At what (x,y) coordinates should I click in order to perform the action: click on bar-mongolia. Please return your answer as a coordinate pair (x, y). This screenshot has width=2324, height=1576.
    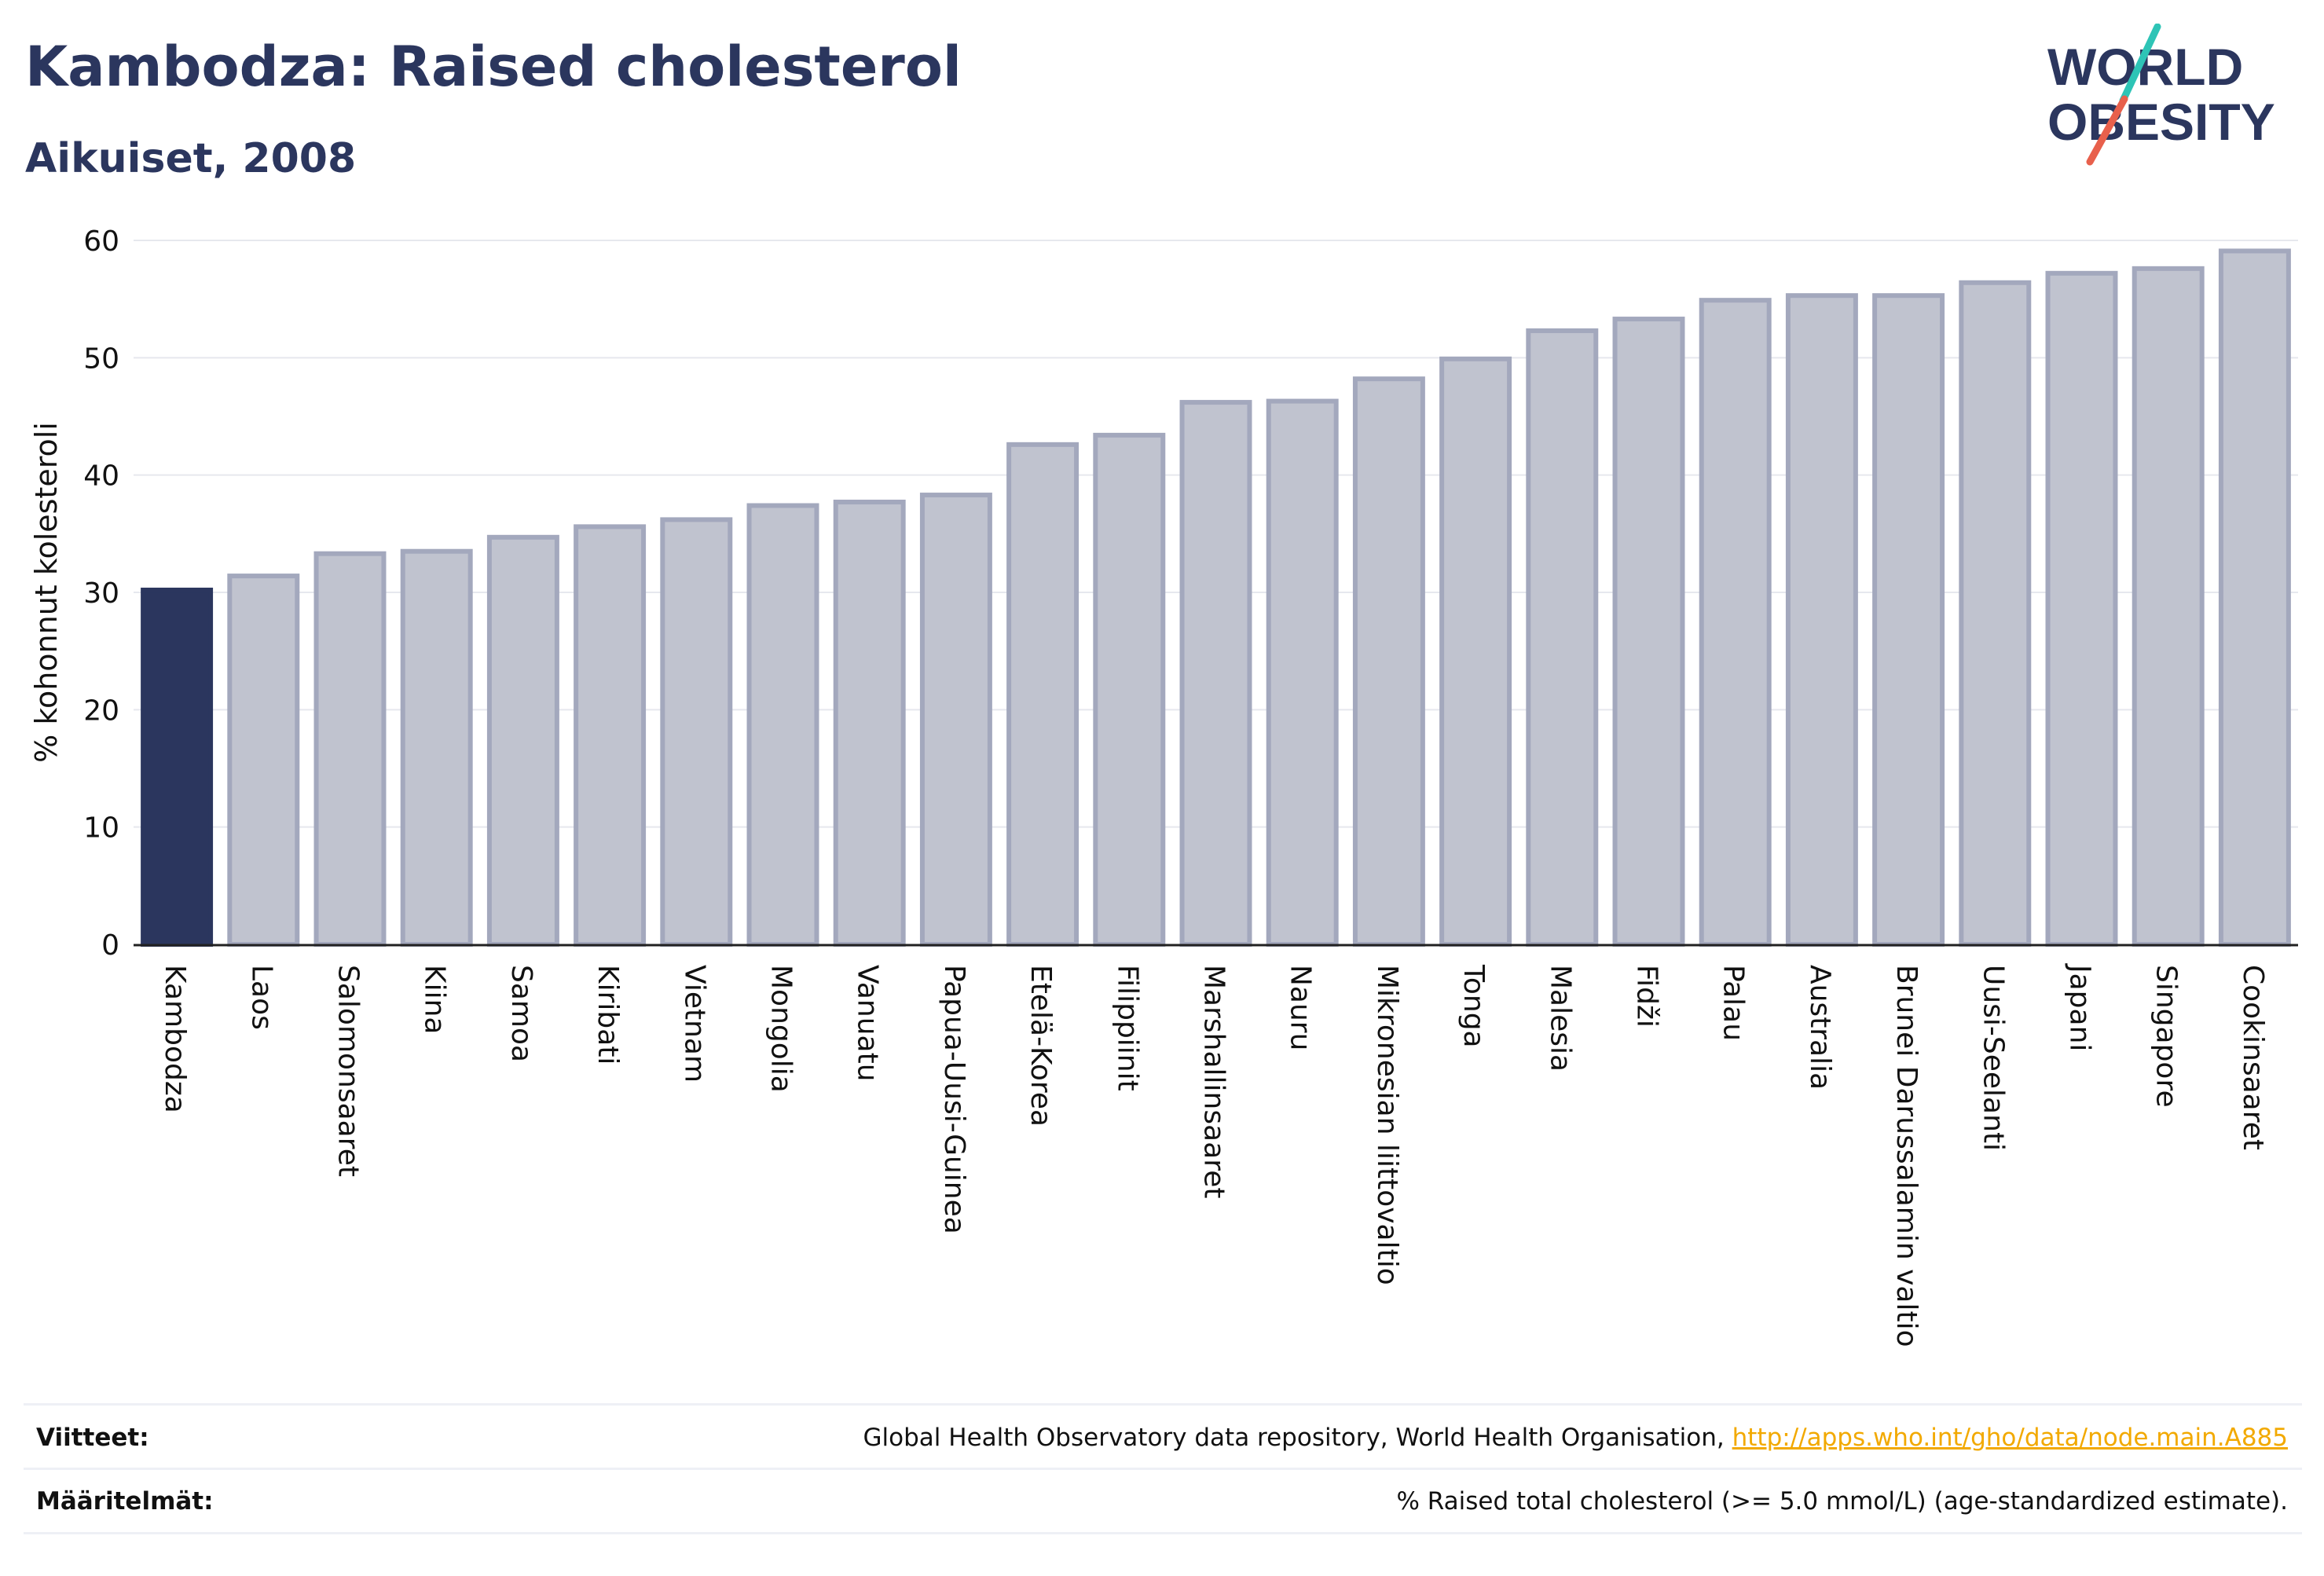
    Looking at the image, I should click on (782, 725).